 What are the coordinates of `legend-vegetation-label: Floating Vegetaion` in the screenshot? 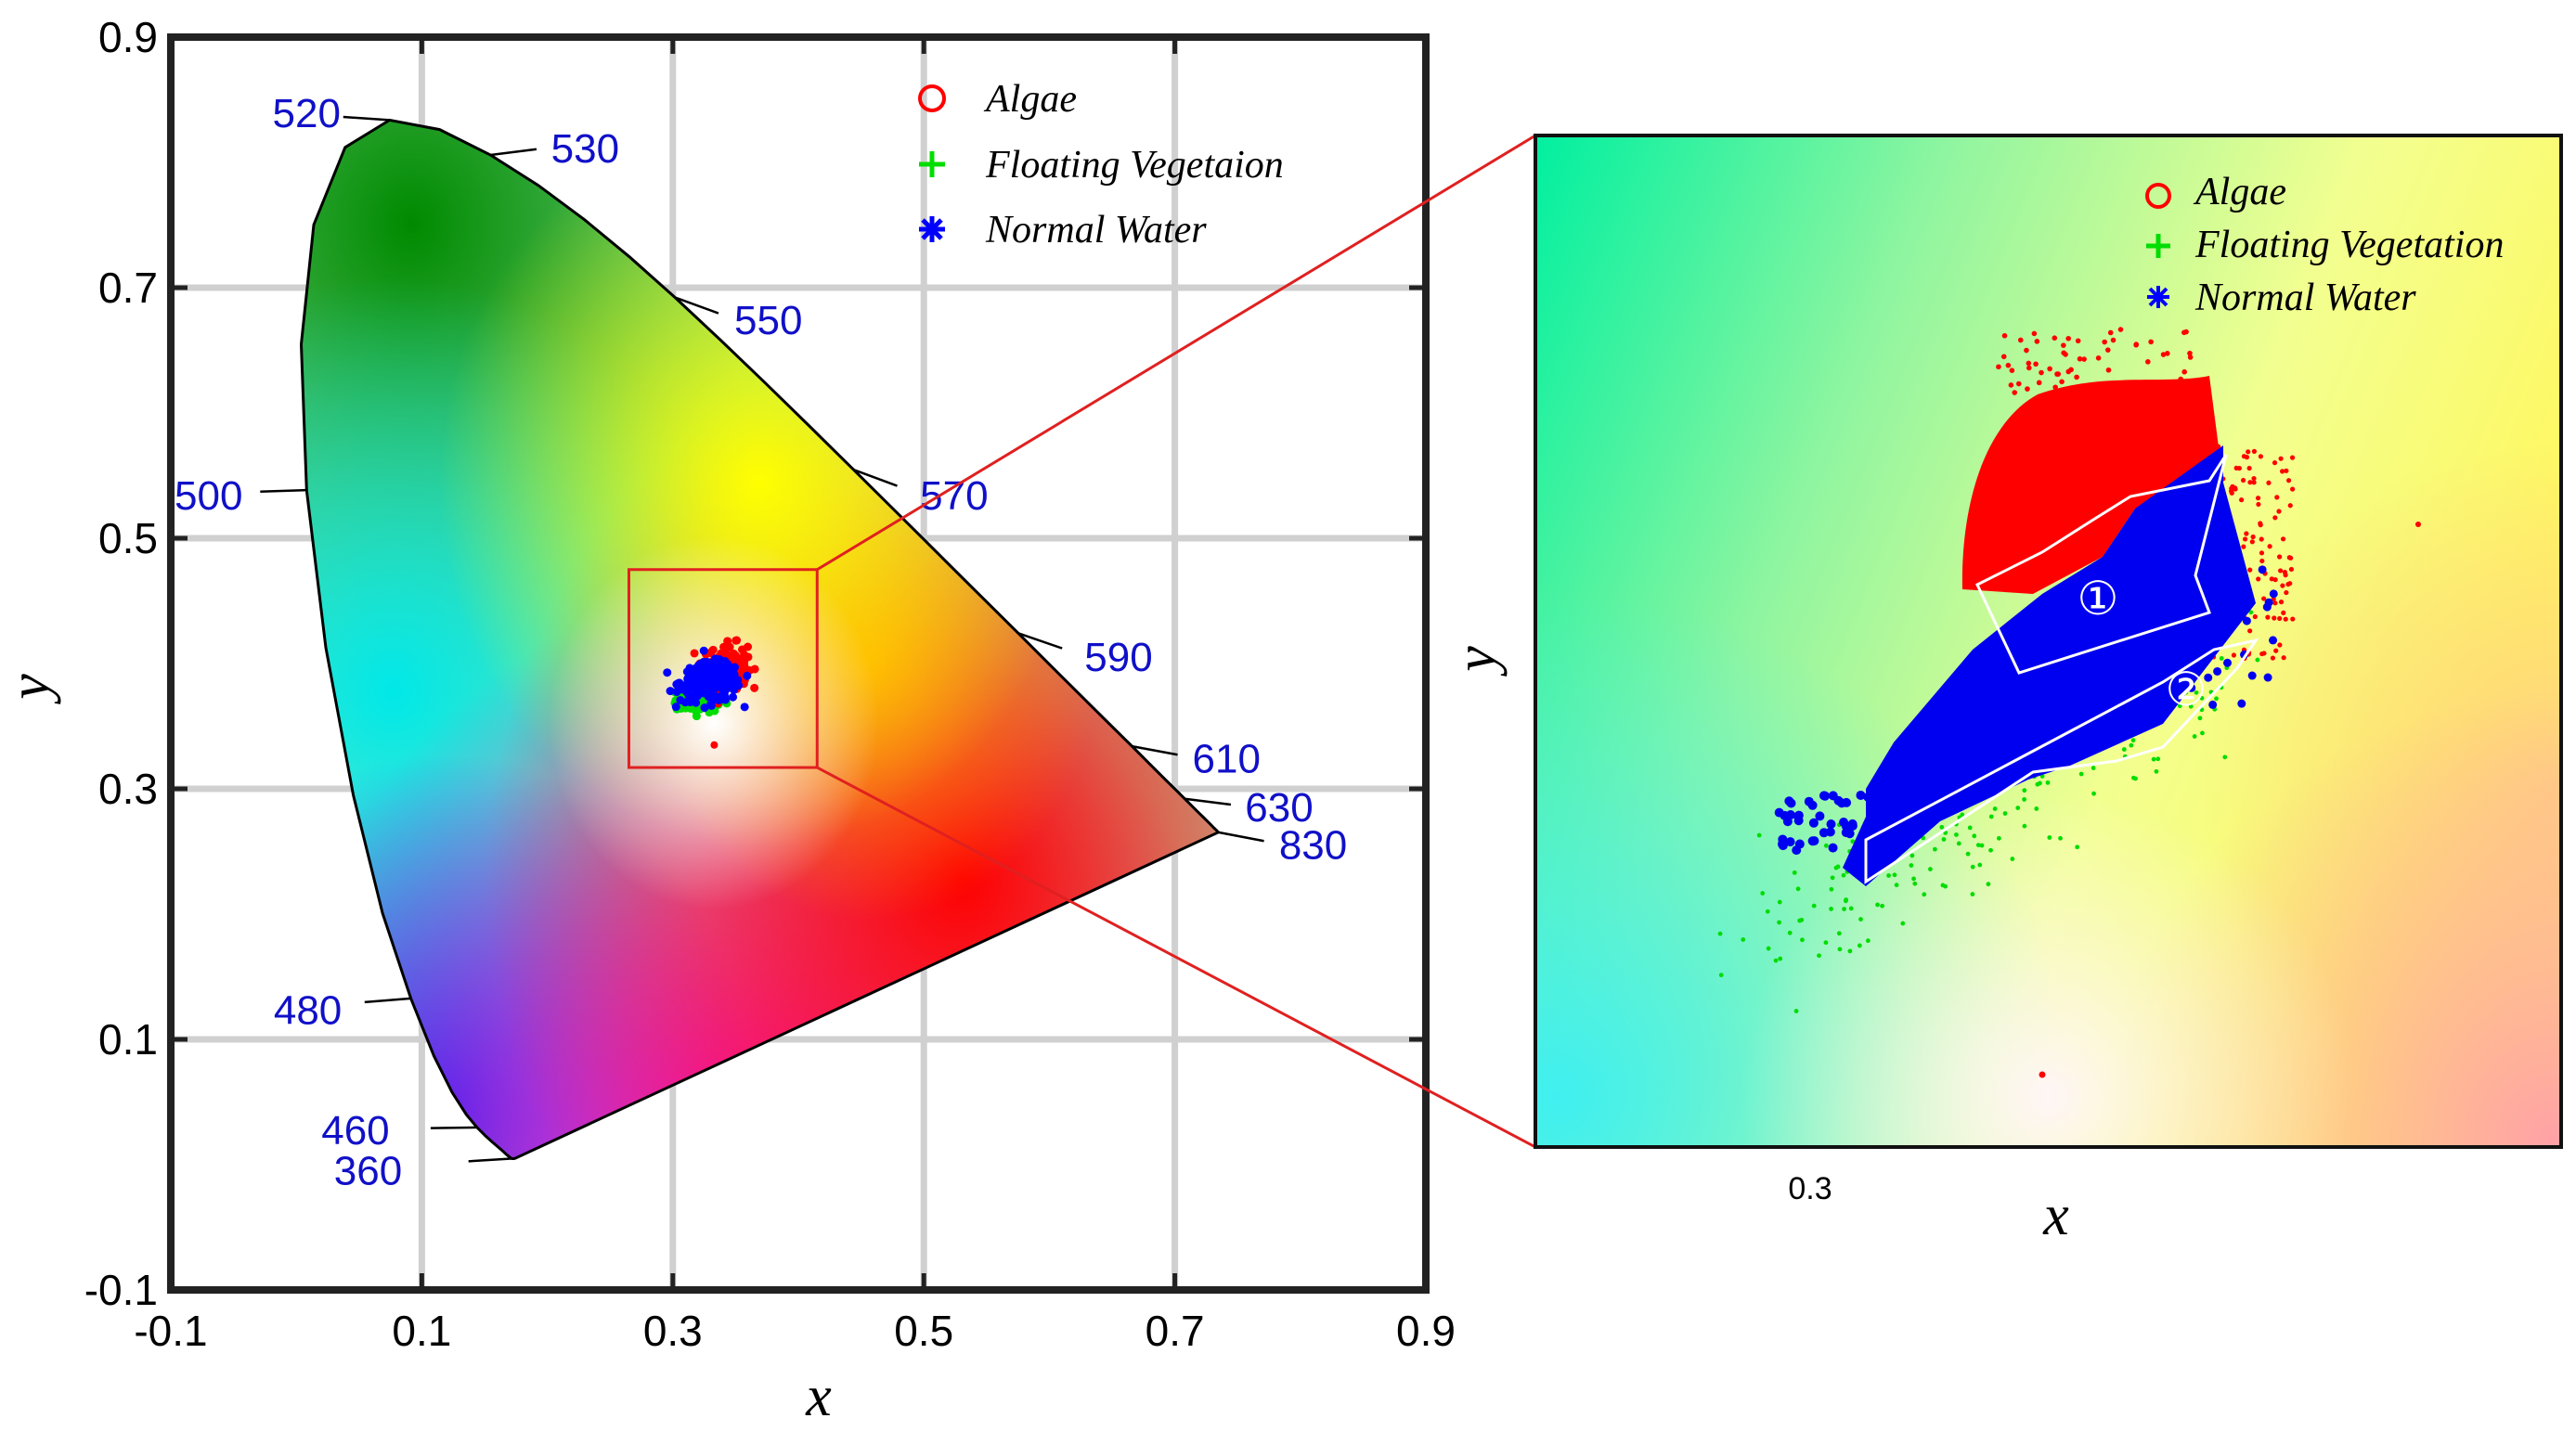 It's located at (1134, 165).